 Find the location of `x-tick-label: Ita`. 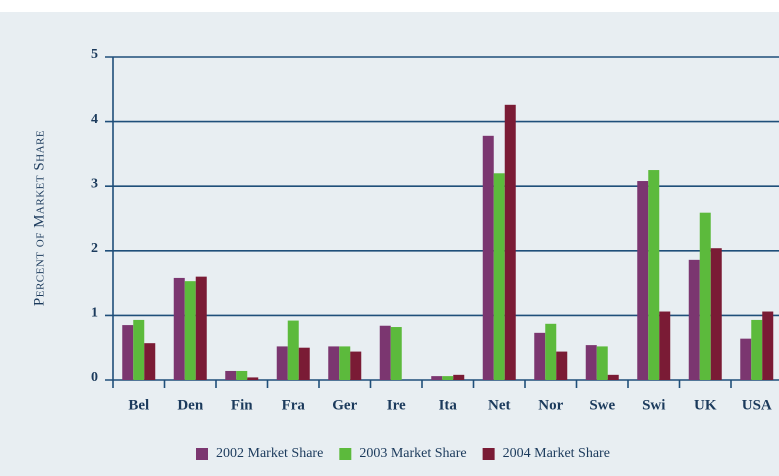

x-tick-label: Ita is located at coordinates (448, 405).